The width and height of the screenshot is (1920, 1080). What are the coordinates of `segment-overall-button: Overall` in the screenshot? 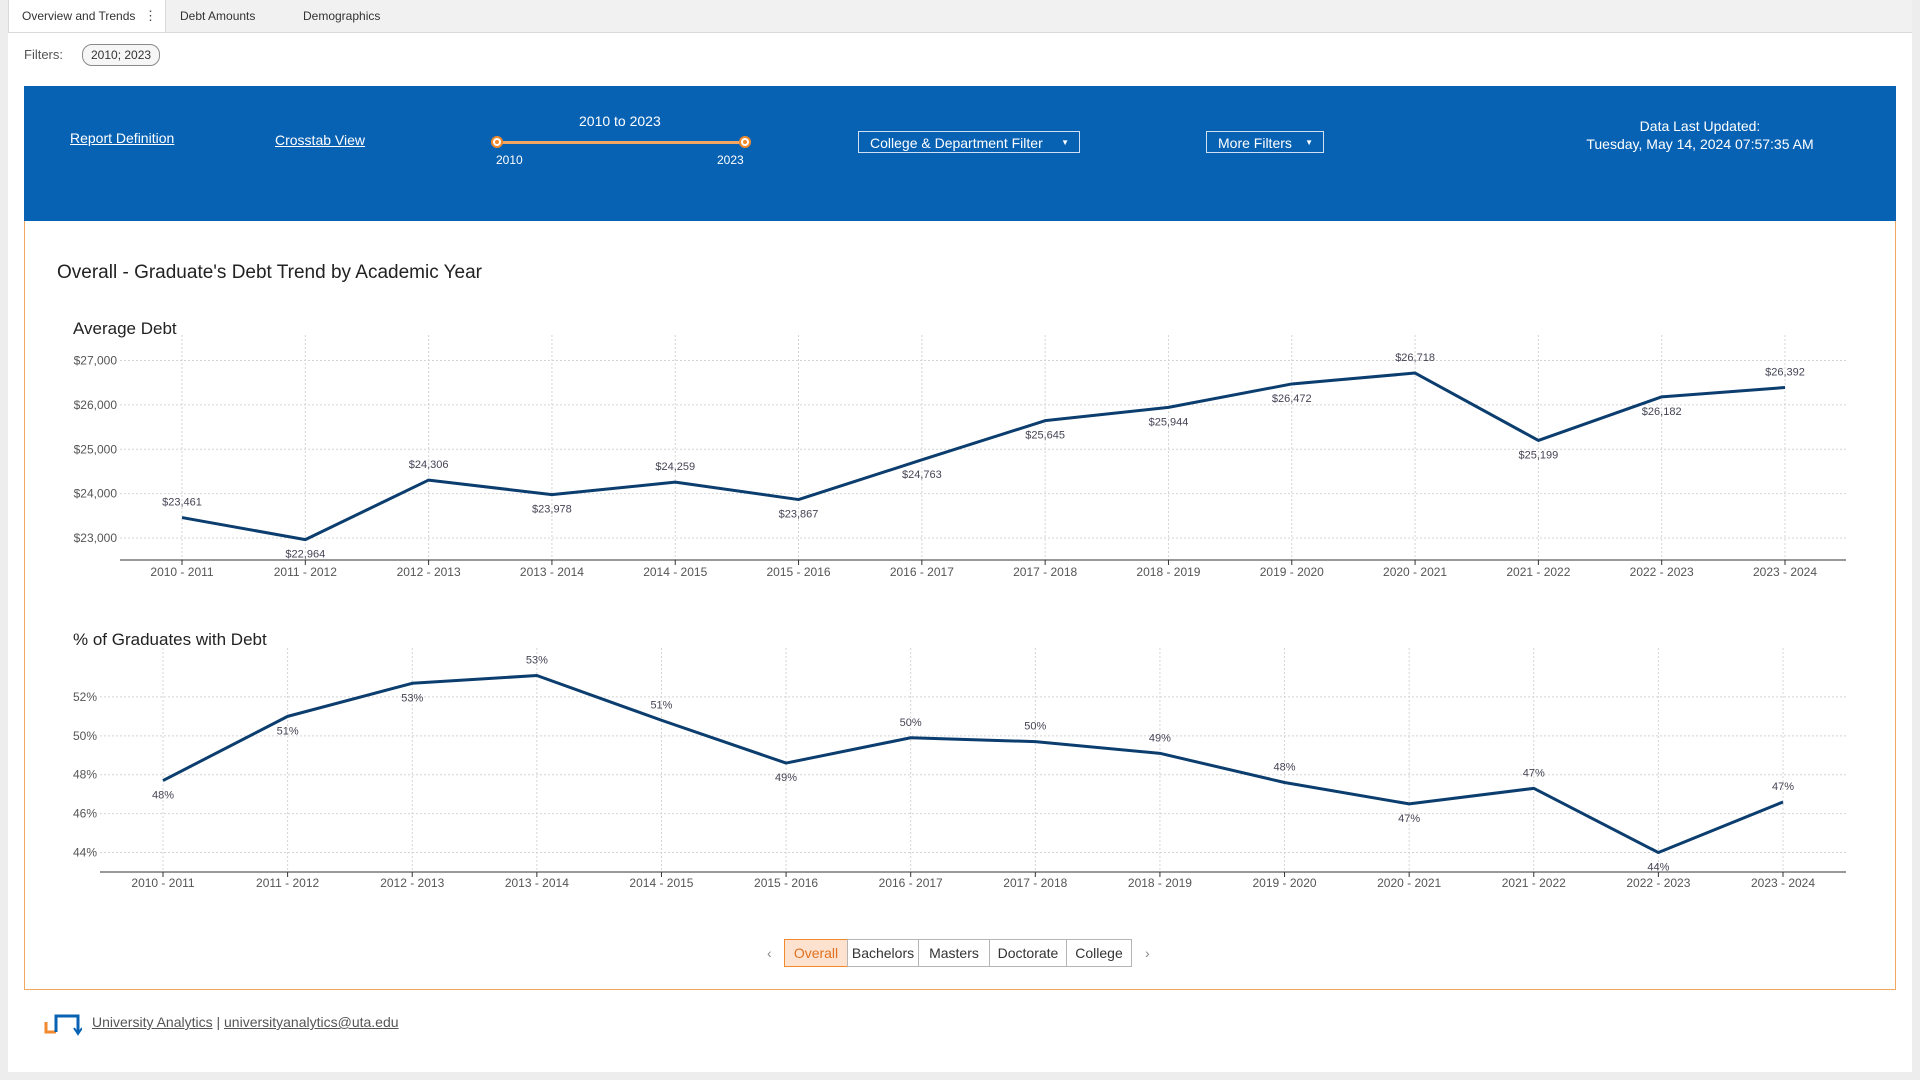 It's located at (816, 953).